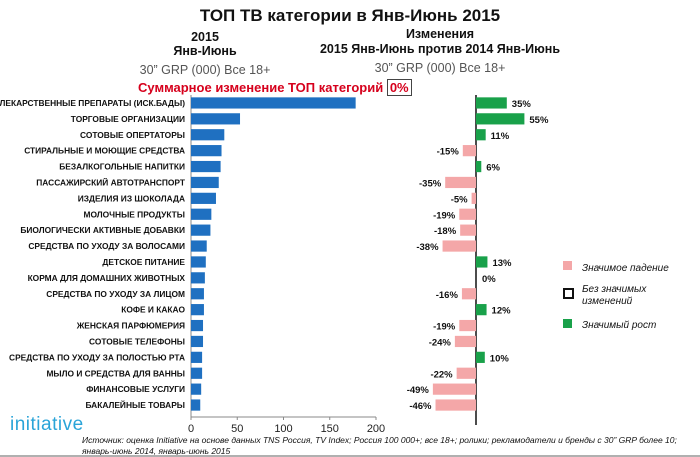  What do you see at coordinates (440, 49) in the screenshot?
I see `right-header-line2: 2015 Янв-Июнь против 2014 Янв-Июнь` at bounding box center [440, 49].